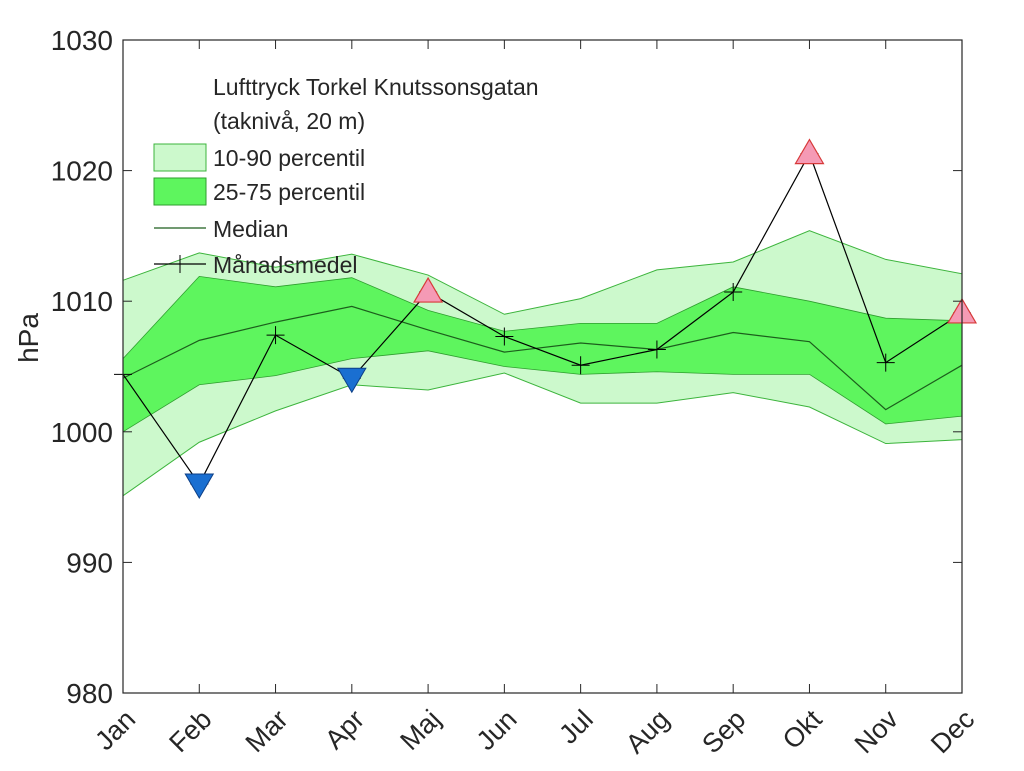  I want to click on y-axis-label: hPa, so click(28, 338).